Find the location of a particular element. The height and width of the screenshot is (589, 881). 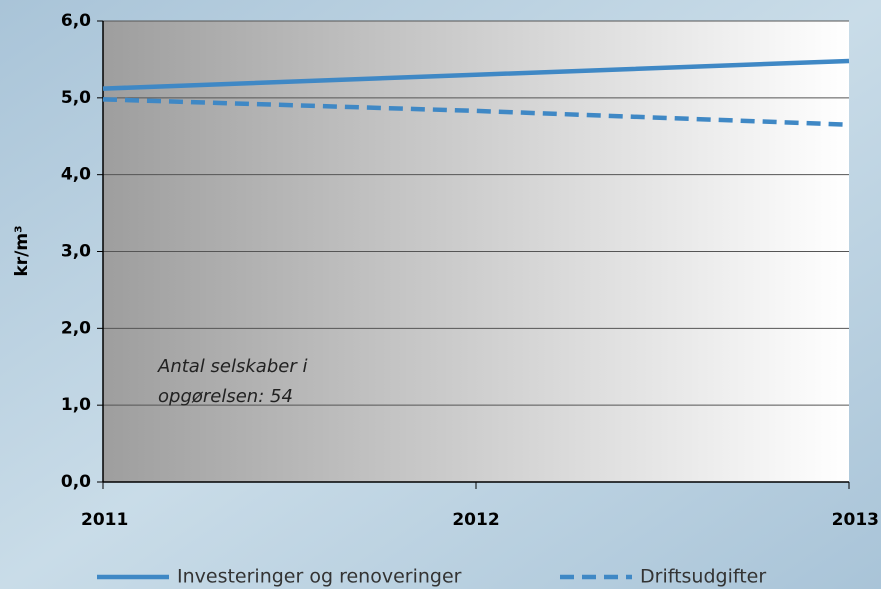

y-tick-label: 0,0 is located at coordinates (76, 482).